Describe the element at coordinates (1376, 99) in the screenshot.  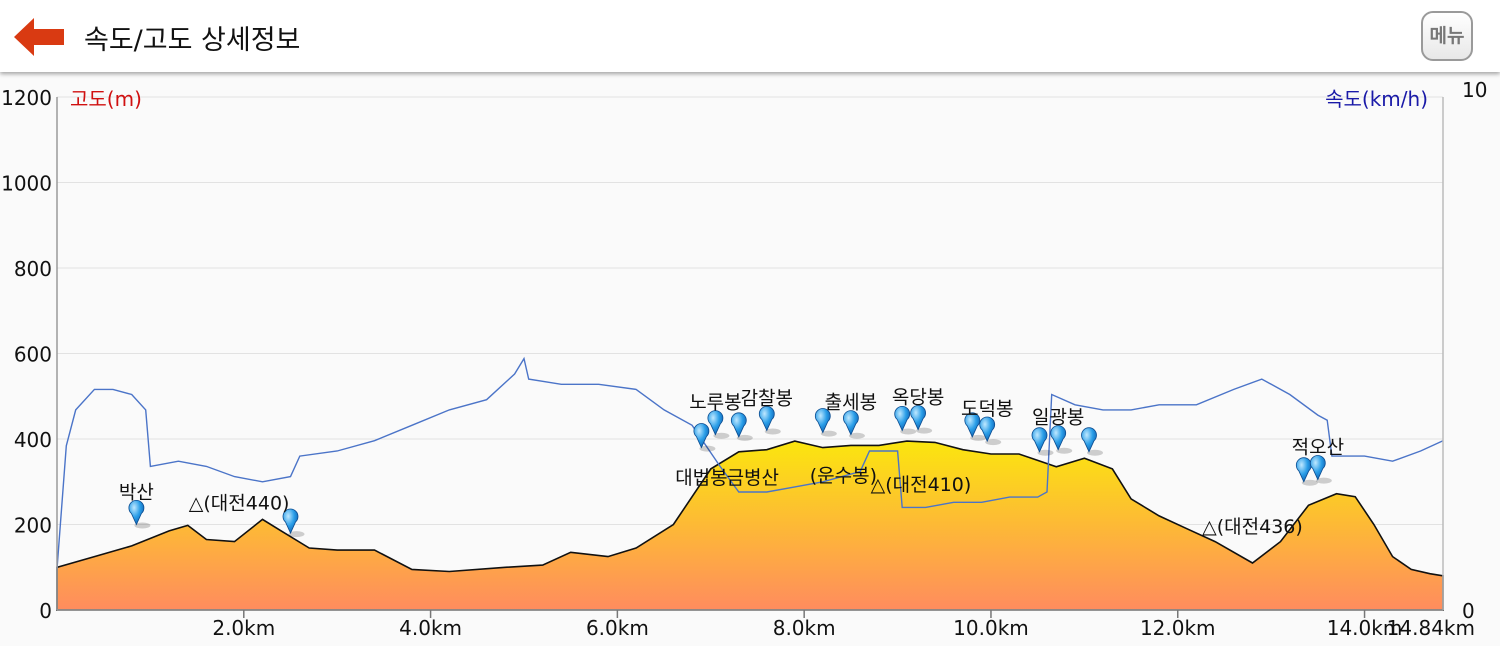
I see `right-axis-label: 속도(km/h)` at that location.